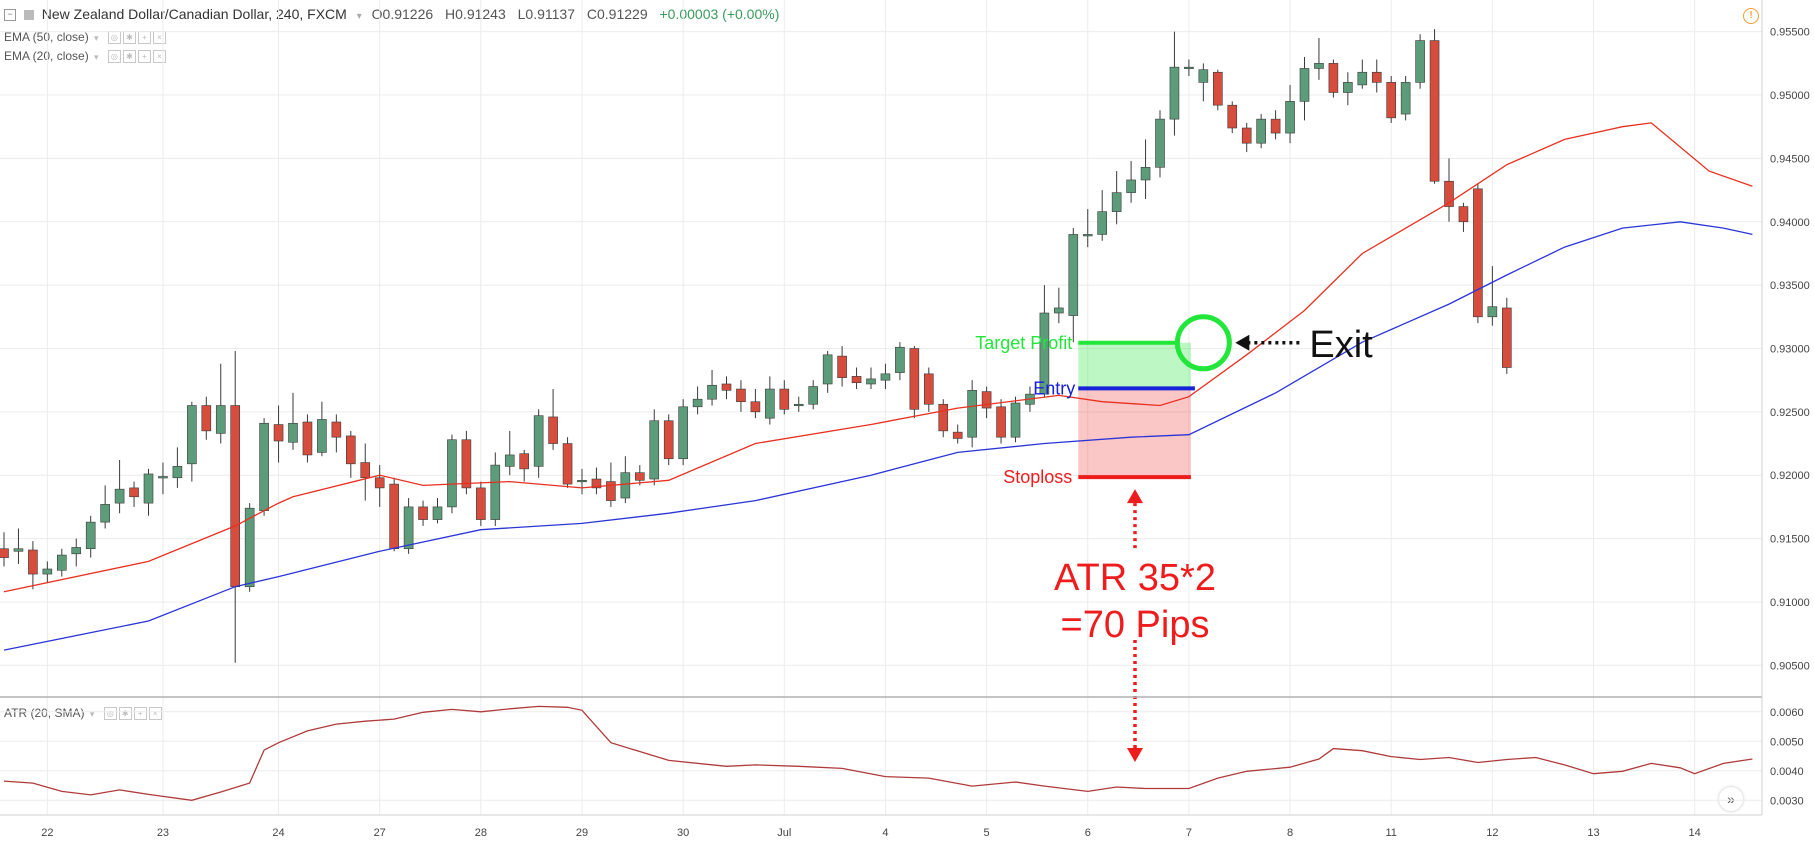 The width and height of the screenshot is (1814, 848). I want to click on atr-annotation-line2: =70 Pips, so click(1135, 625).